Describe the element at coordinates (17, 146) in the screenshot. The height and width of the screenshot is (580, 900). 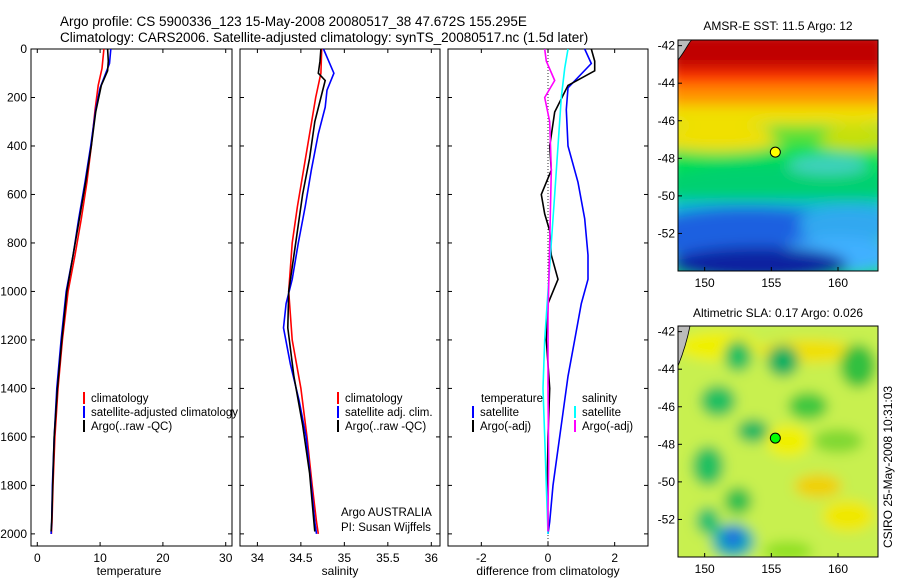
I see `y-tick-label: 400` at that location.